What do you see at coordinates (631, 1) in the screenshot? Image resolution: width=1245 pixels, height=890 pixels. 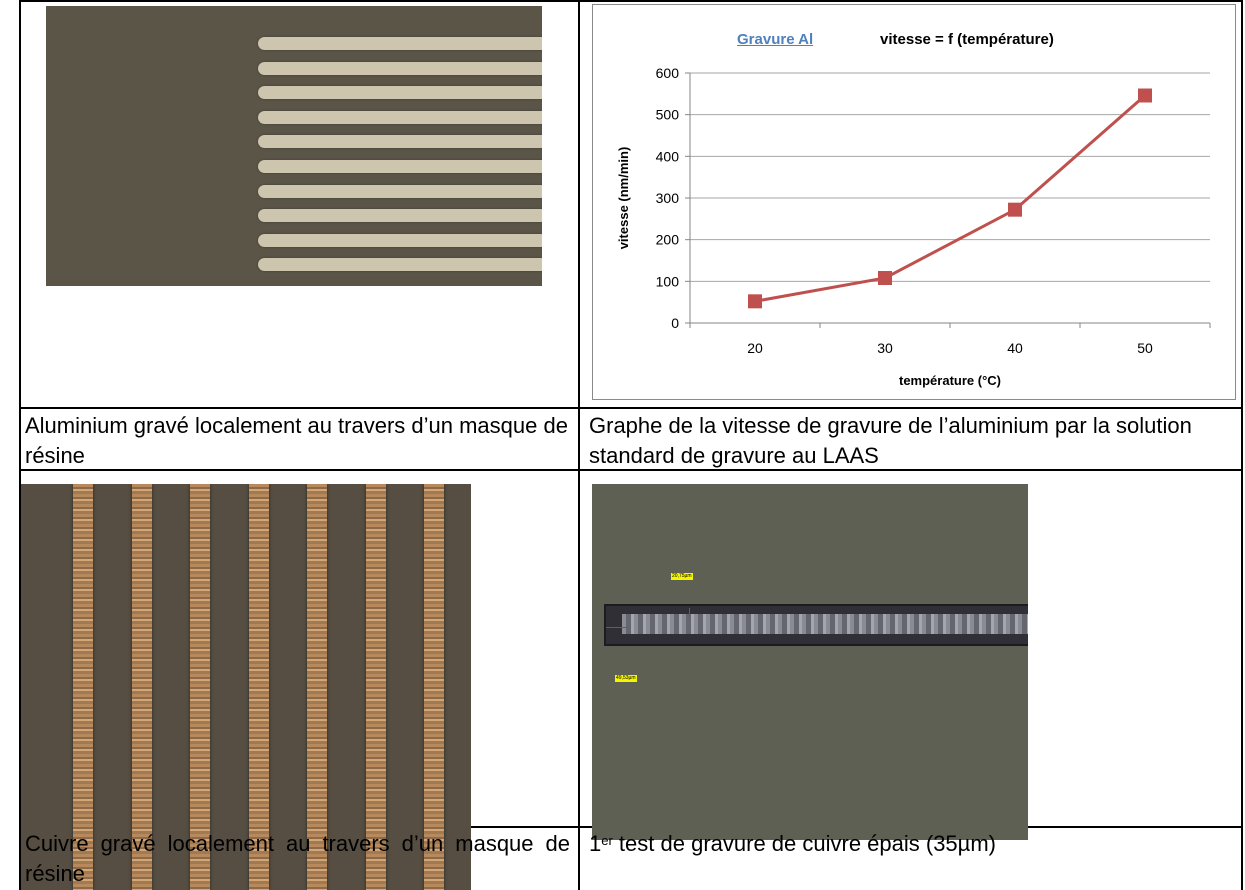 I see `table-border-top` at bounding box center [631, 1].